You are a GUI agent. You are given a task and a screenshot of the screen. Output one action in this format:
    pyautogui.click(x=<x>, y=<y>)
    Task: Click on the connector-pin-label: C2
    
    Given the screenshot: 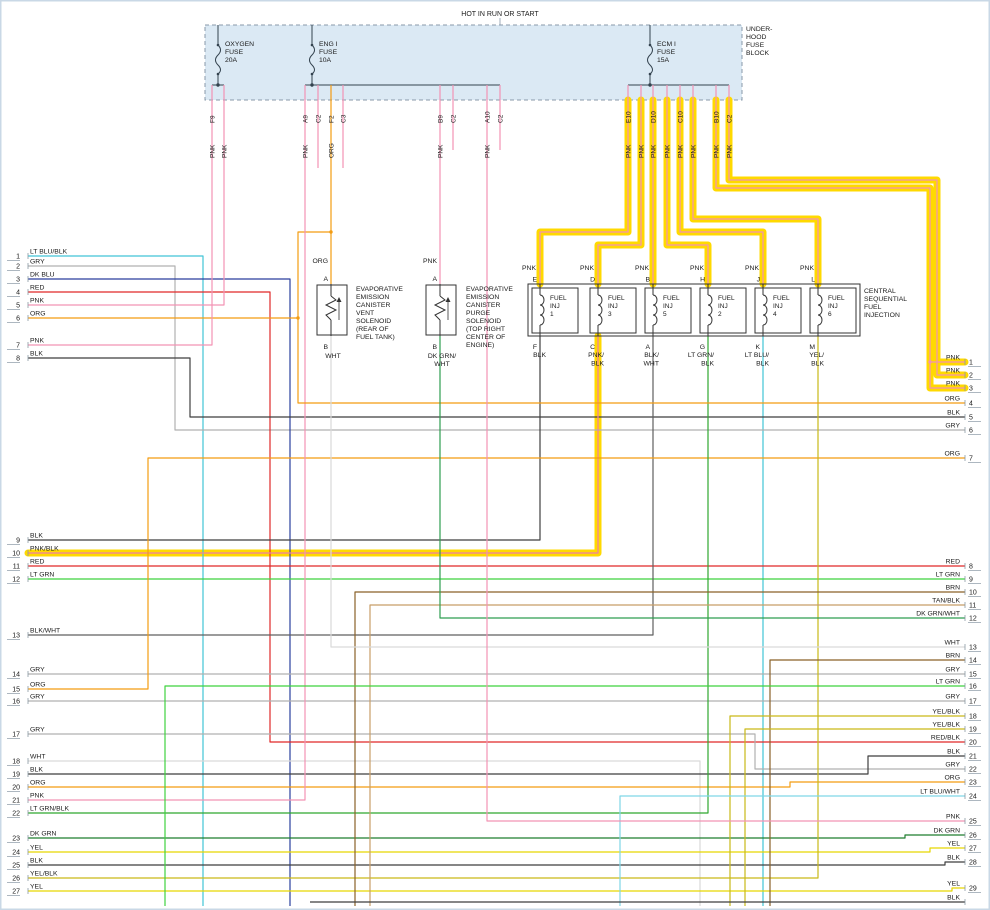 What is the action you would take?
    pyautogui.click(x=319, y=118)
    